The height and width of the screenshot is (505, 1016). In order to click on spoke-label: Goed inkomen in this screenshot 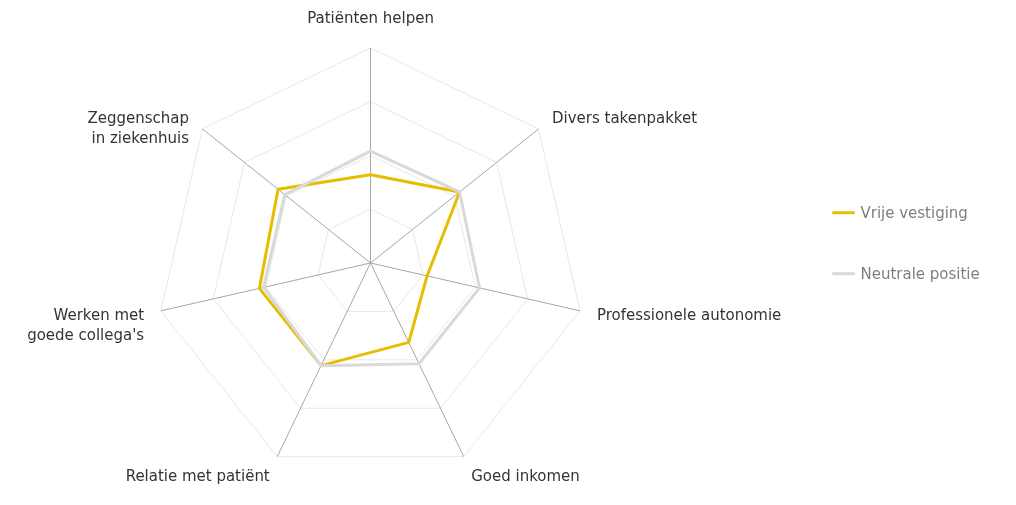, I will do `click(525, 476)`.